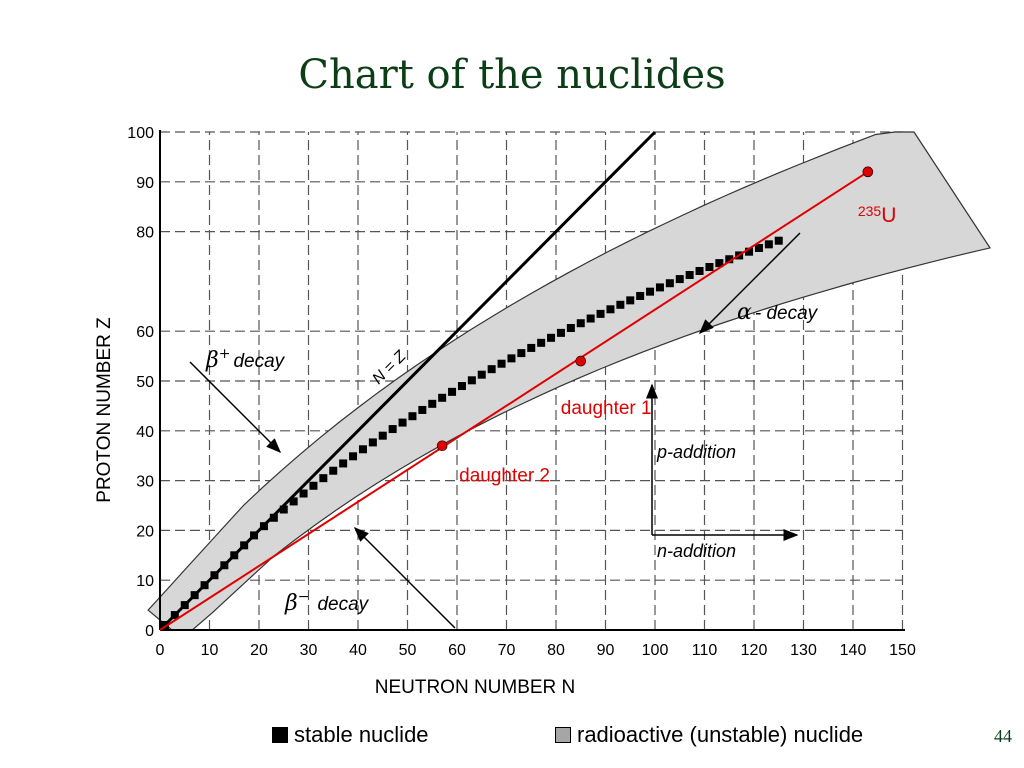 This screenshot has height=768, width=1024. I want to click on beta-minus-sup: −, so click(304, 597).